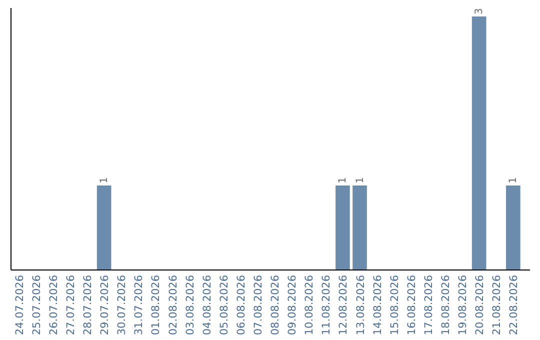 The height and width of the screenshot is (340, 540). Describe the element at coordinates (36, 305) in the screenshot. I see `x-tick-label: 25.07.2026` at that location.